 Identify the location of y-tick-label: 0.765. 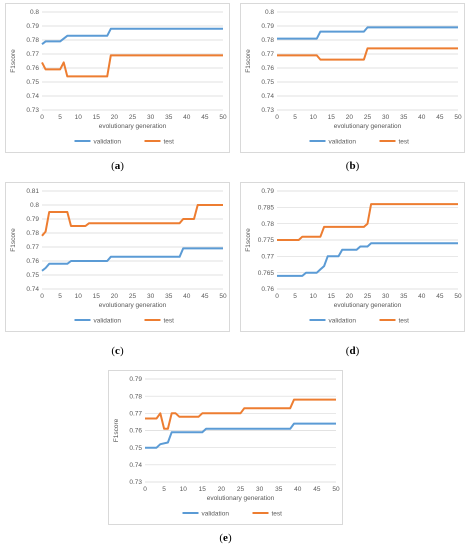
(266, 273).